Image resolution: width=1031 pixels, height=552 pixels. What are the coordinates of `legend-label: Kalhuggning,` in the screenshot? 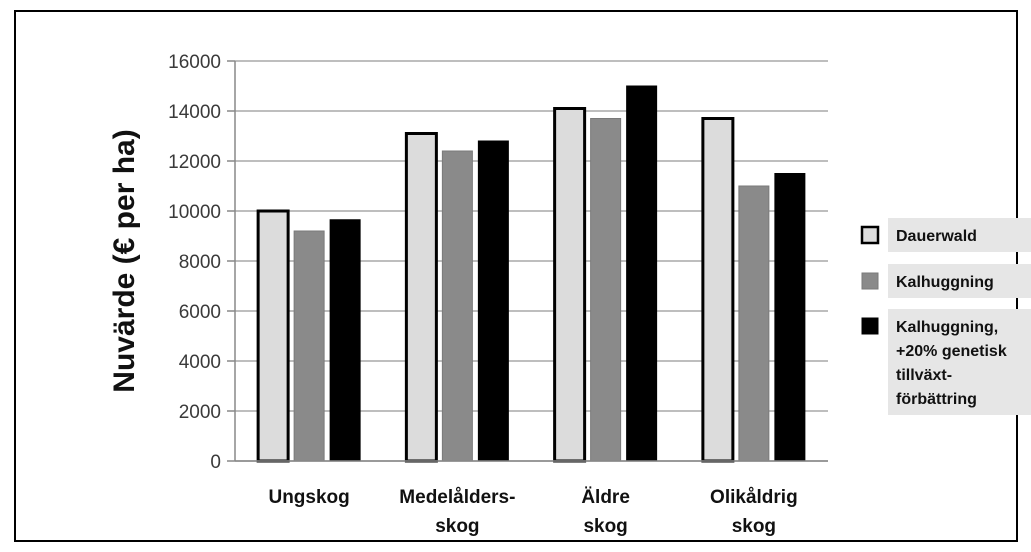 It's located at (947, 327).